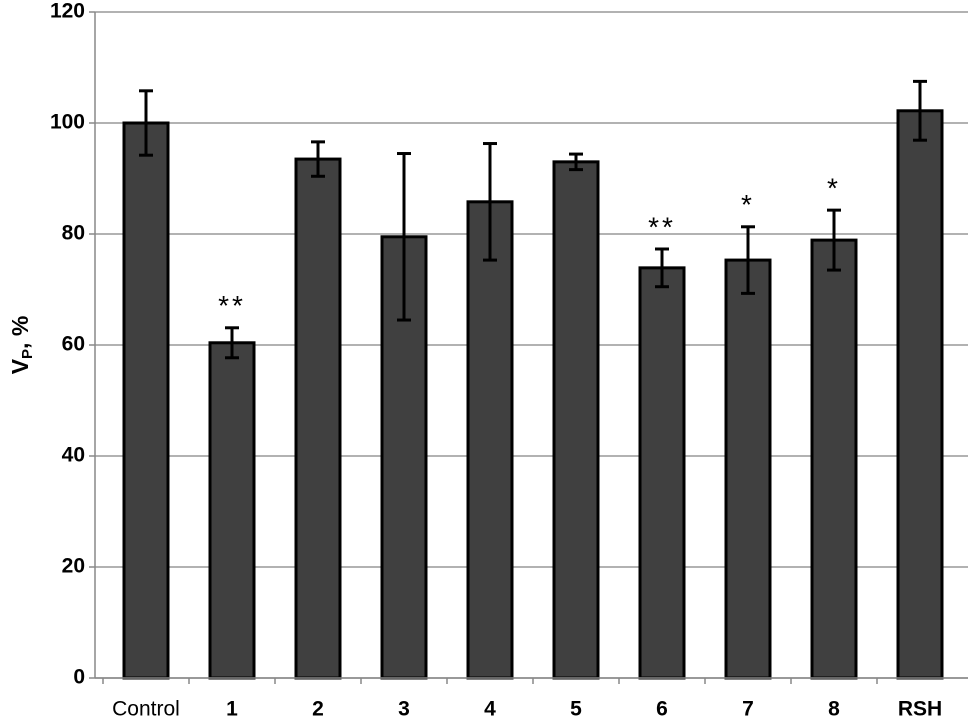 Image resolution: width=970 pixels, height=724 pixels. I want to click on y-axis-label: VP, %, so click(21, 345).